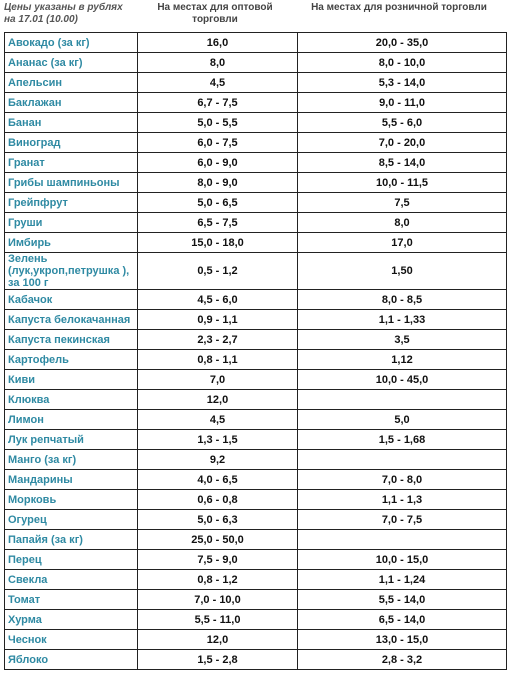  Describe the element at coordinates (402, 271) in the screenshot. I see `retail-price: 1,50` at that location.